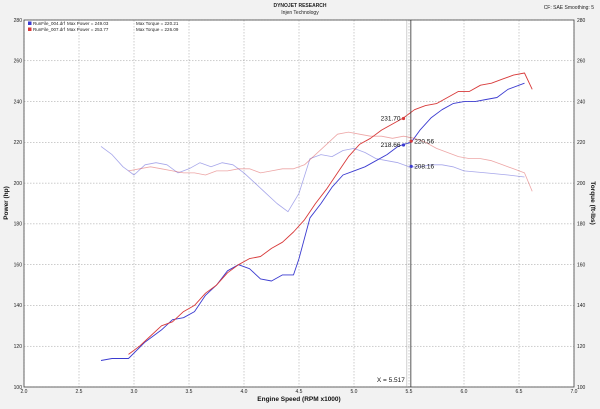  I want to click on y-tick-label-right: 120, so click(581, 347).